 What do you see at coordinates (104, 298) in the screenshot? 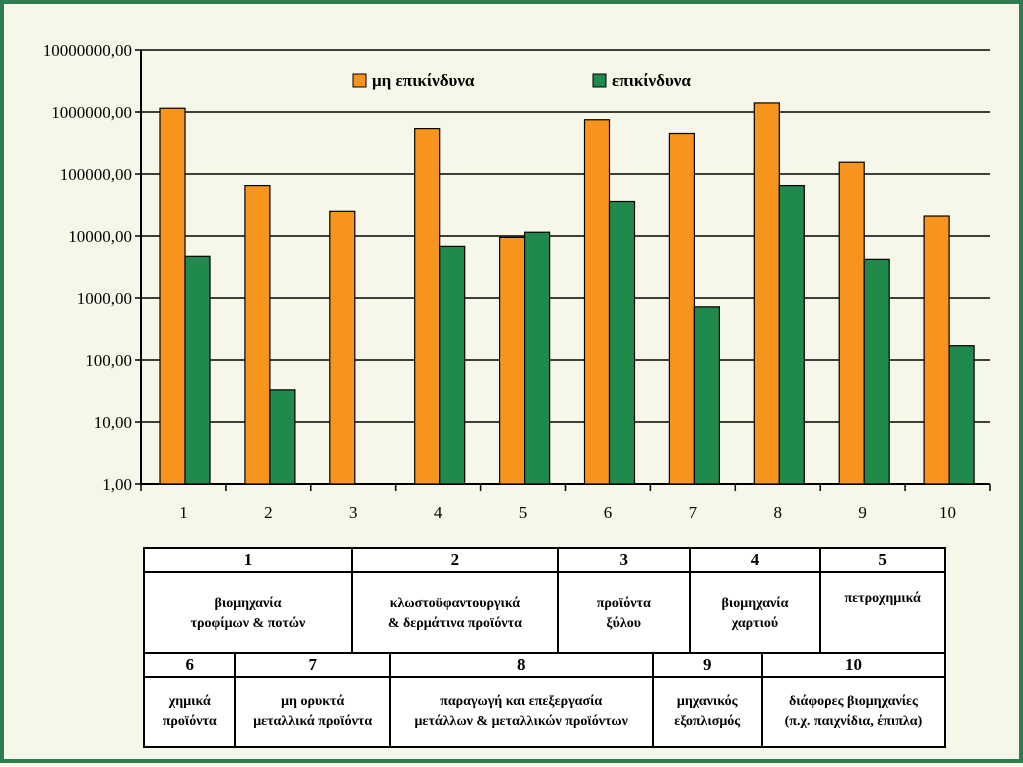
I see `y-tick-label: 1000,00` at bounding box center [104, 298].